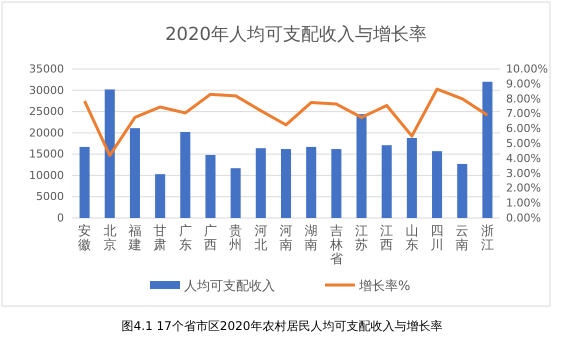 The width and height of the screenshot is (564, 344). What do you see at coordinates (286, 238) in the screenshot?
I see `x-tick-label: 河南` at bounding box center [286, 238].